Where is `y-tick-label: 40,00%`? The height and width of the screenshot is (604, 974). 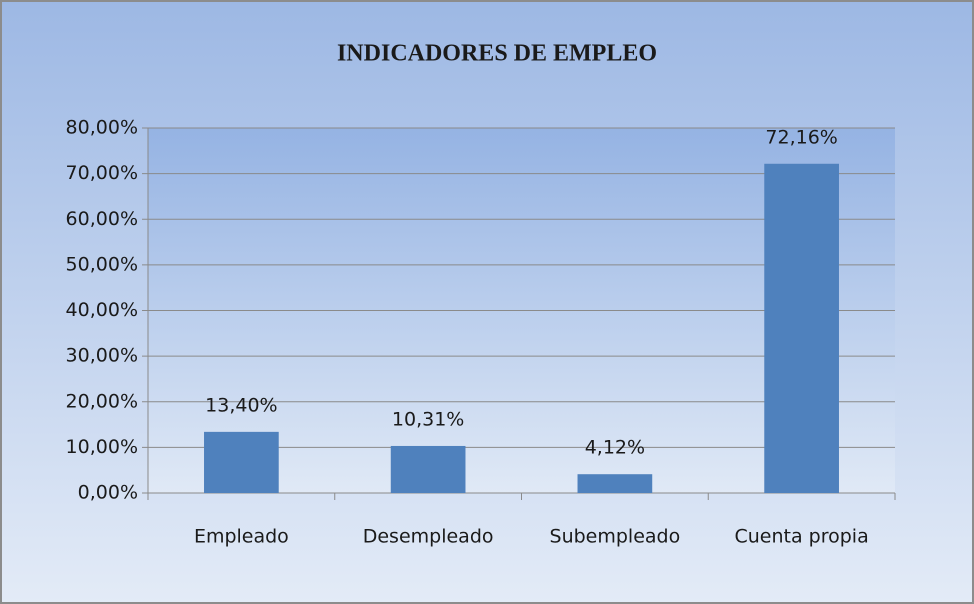 y-tick-label: 40,00% is located at coordinates (102, 310).